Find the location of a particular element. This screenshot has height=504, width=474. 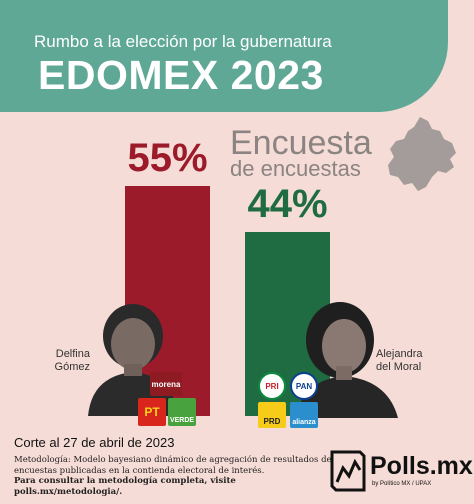

candidate-name-delfina: Delfina Gómez is located at coordinates (70, 361).